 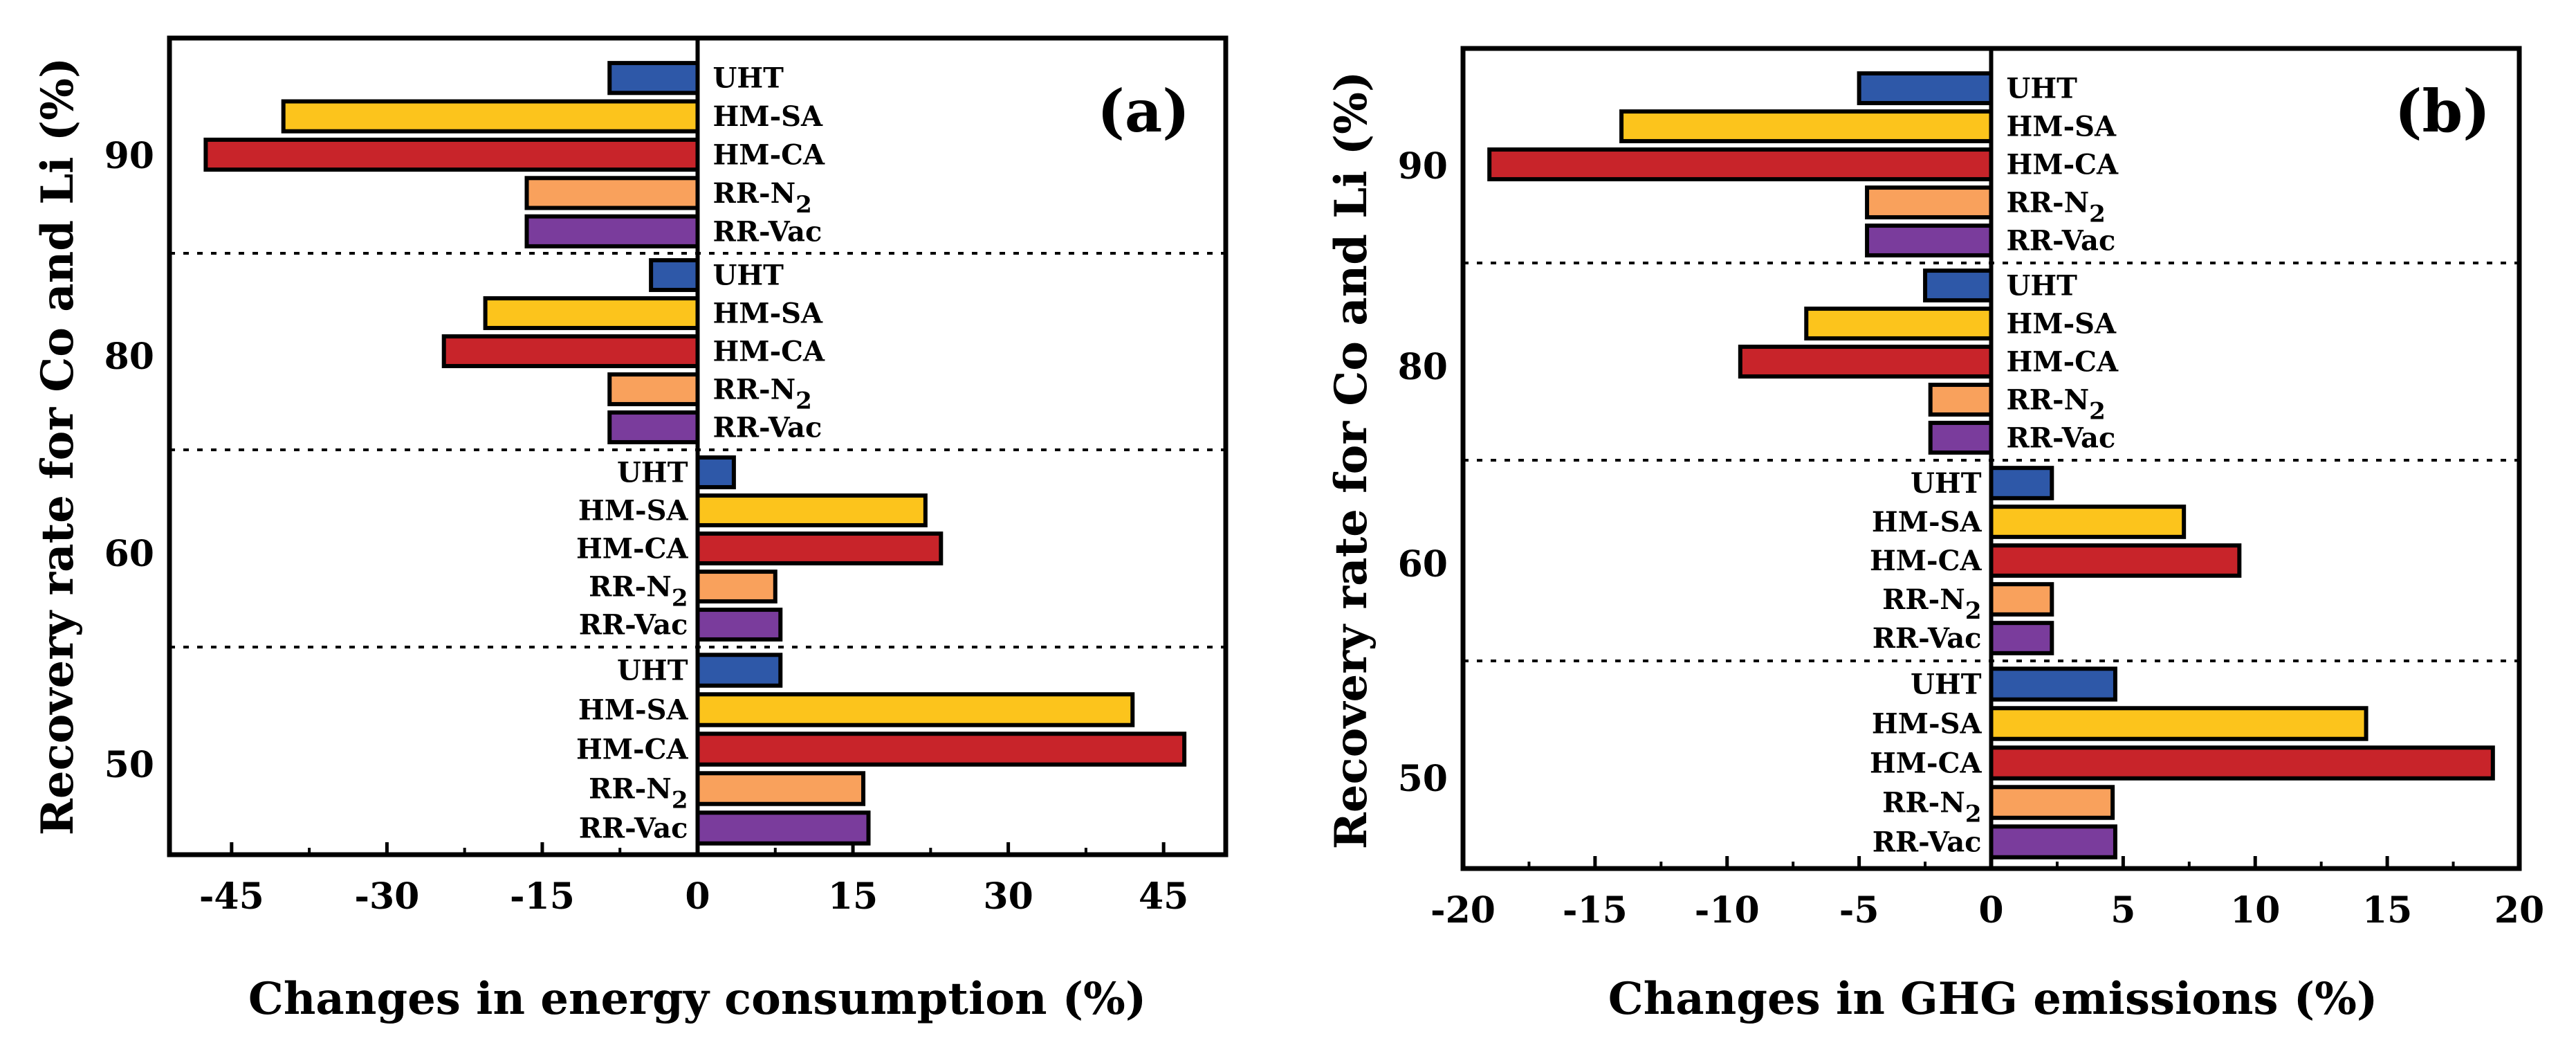 What do you see at coordinates (1727, 910) in the screenshot?
I see `x-tick-label: -10` at bounding box center [1727, 910].